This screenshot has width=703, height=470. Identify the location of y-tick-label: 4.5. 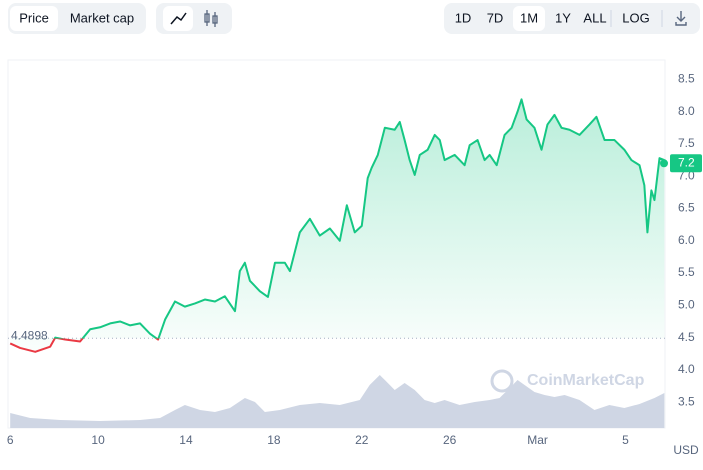
(686, 337).